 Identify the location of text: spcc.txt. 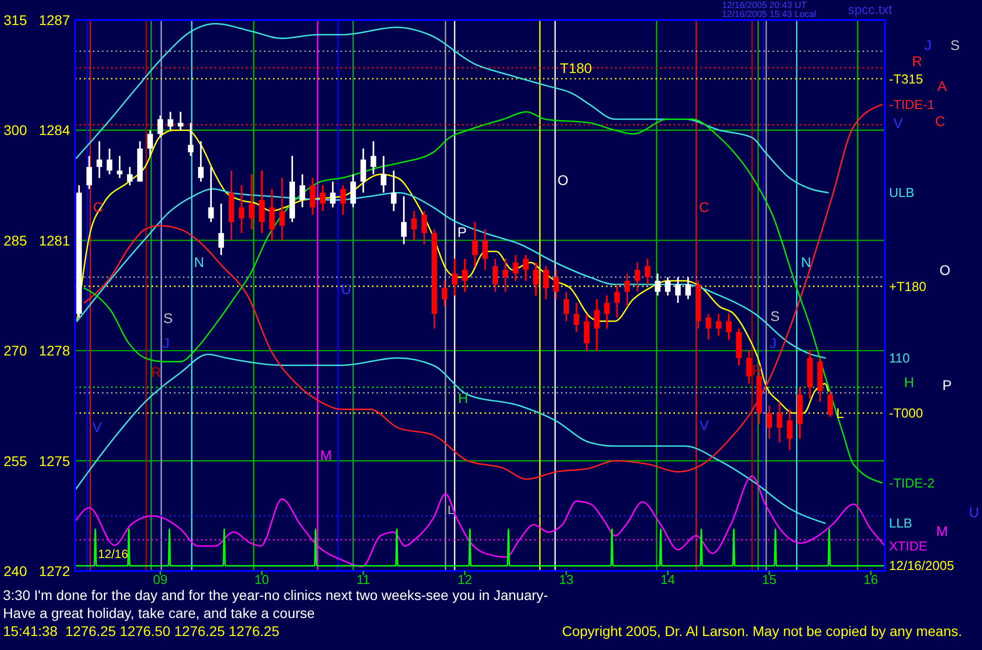
(870, 9).